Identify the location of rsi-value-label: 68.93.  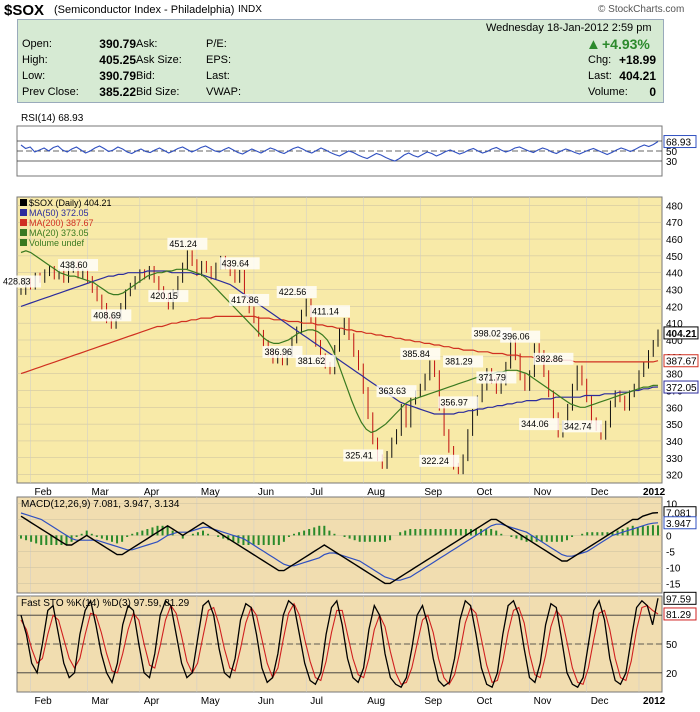
(678, 143).